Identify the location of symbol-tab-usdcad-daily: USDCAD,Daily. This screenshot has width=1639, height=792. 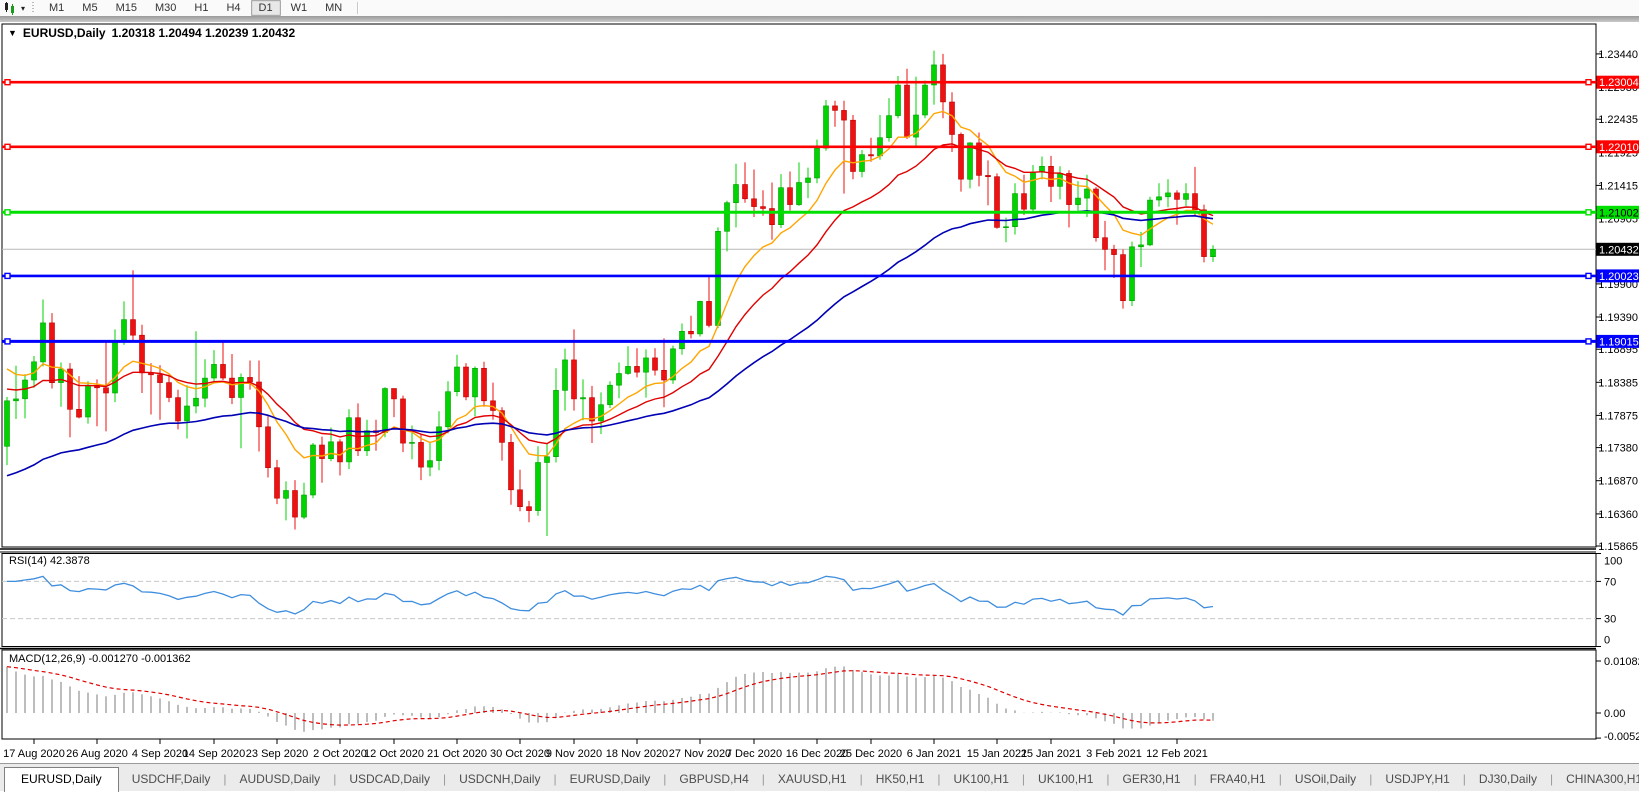
(389, 779).